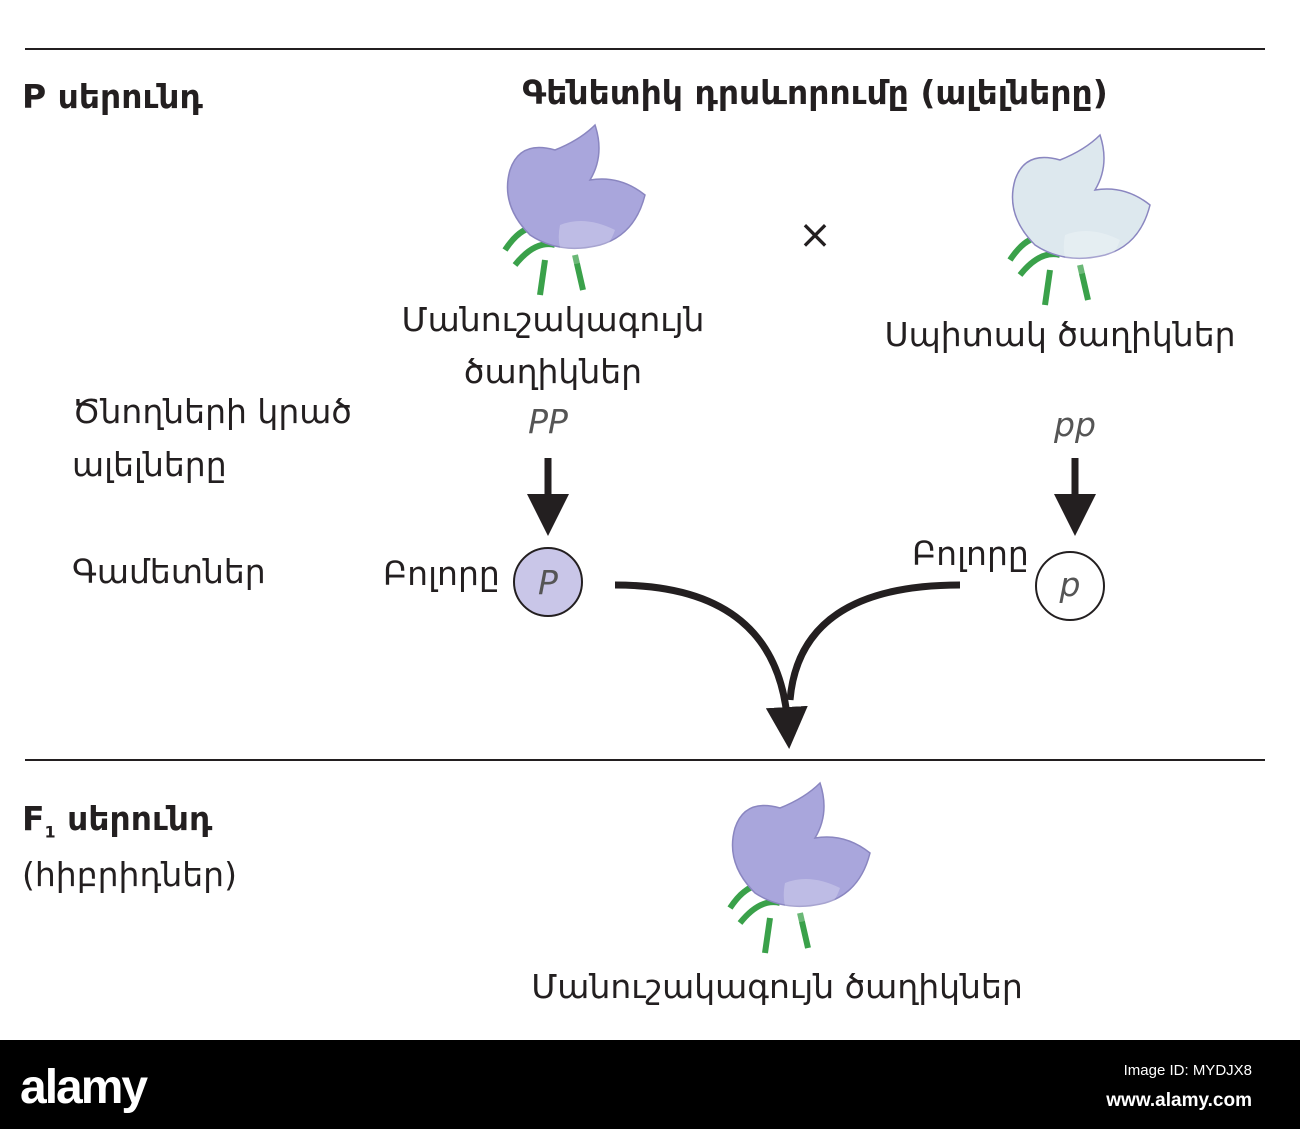 This screenshot has height=1129, width=1300. I want to click on gametes-label: Գամետներ, so click(169, 571).